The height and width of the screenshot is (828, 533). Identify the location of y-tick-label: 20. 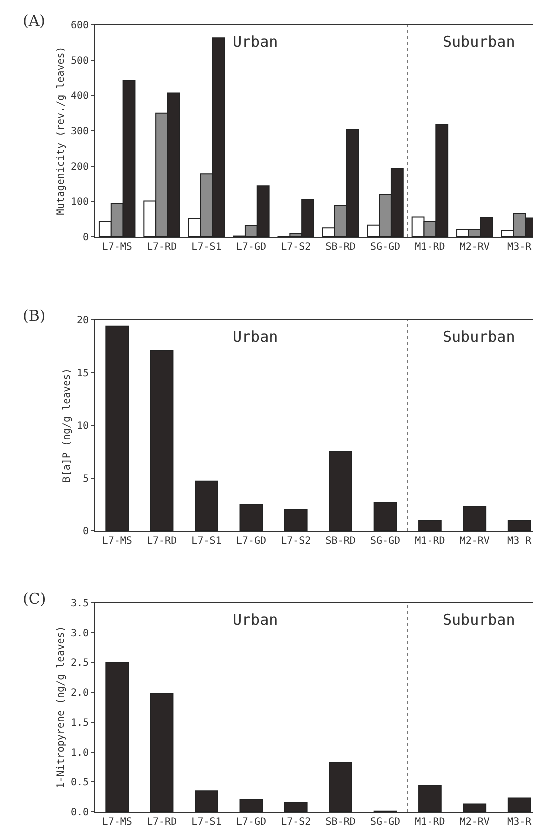
(82, 321).